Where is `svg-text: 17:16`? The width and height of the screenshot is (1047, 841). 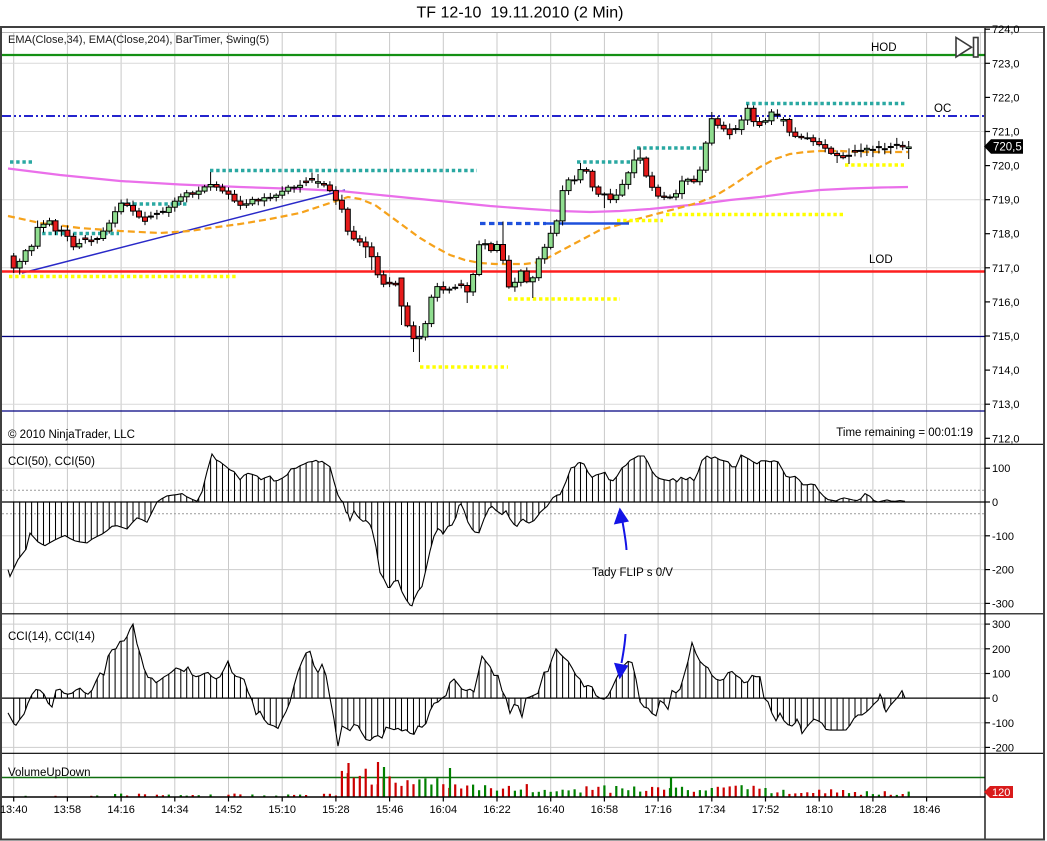 svg-text: 17:16 is located at coordinates (658, 810).